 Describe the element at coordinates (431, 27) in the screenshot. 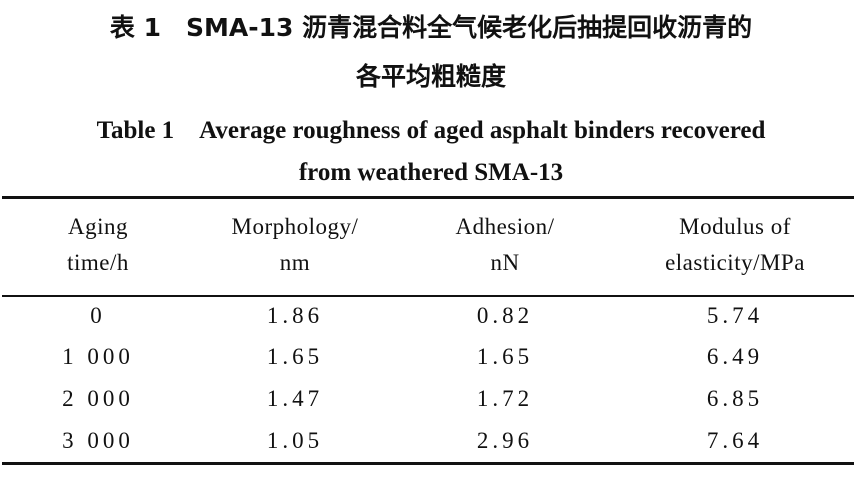

I see `caption-zh-line1: 表 1 SMA-13 沥青混合料全气候老化后抽提回收沥青的` at that location.